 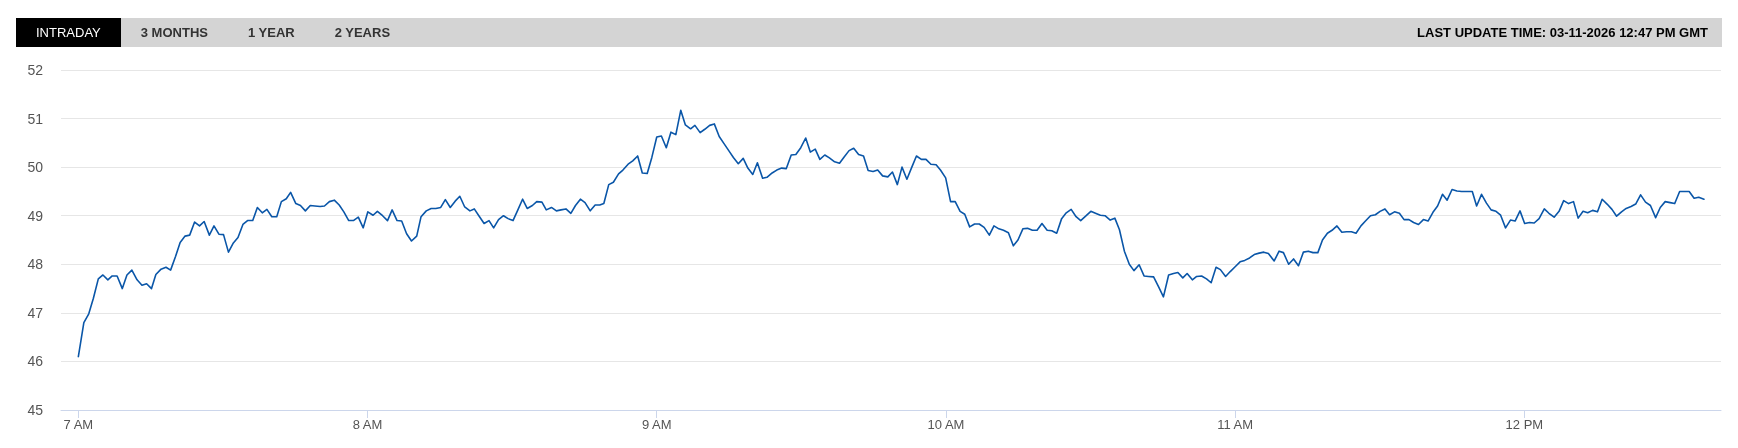 What do you see at coordinates (35, 70) in the screenshot?
I see `y-tick-label: 52` at bounding box center [35, 70].